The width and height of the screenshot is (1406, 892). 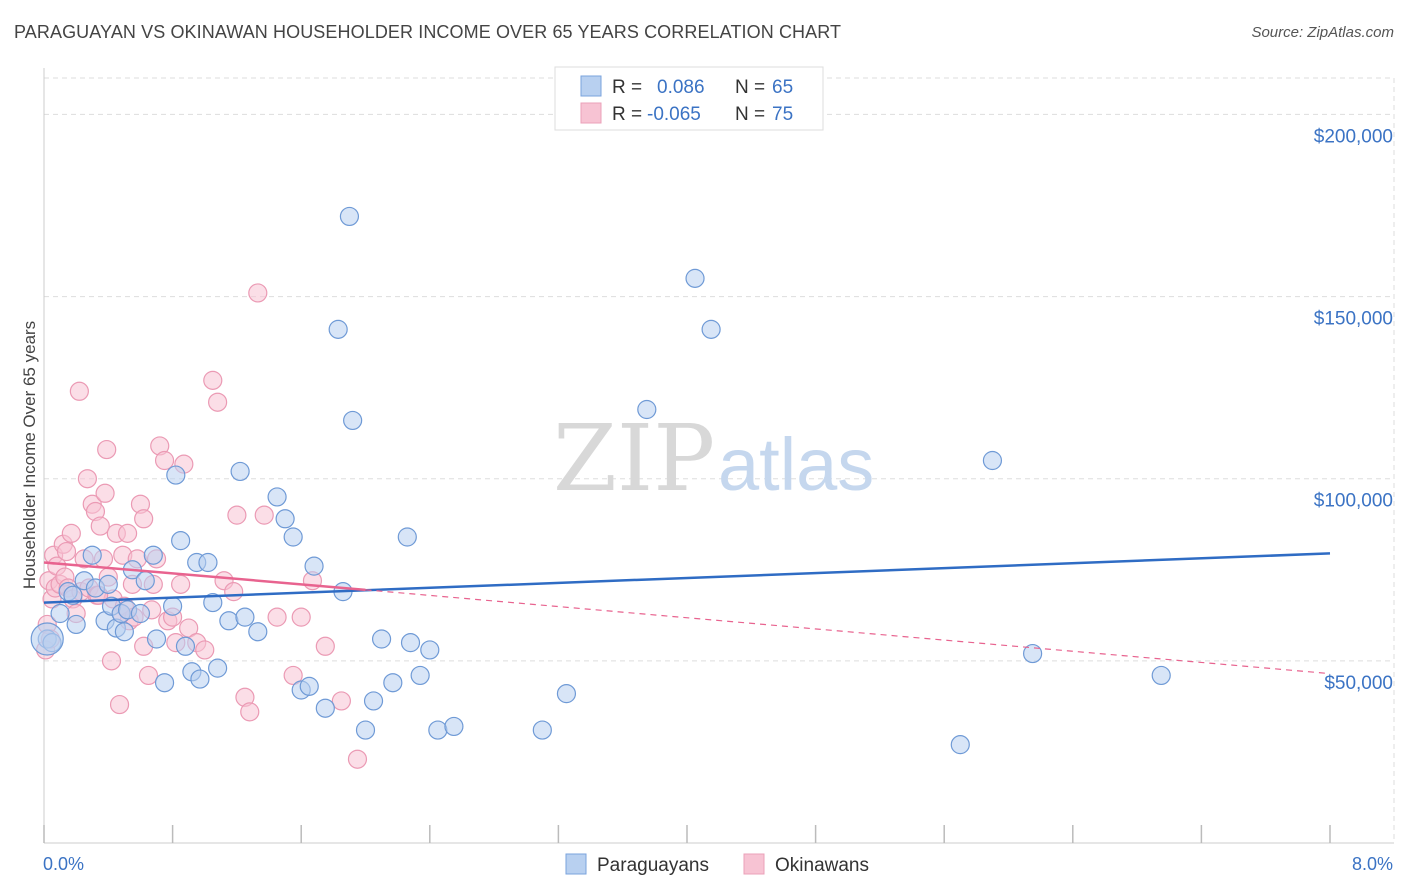 I want to click on okinawans-trend-line, so click(x=204, y=576).